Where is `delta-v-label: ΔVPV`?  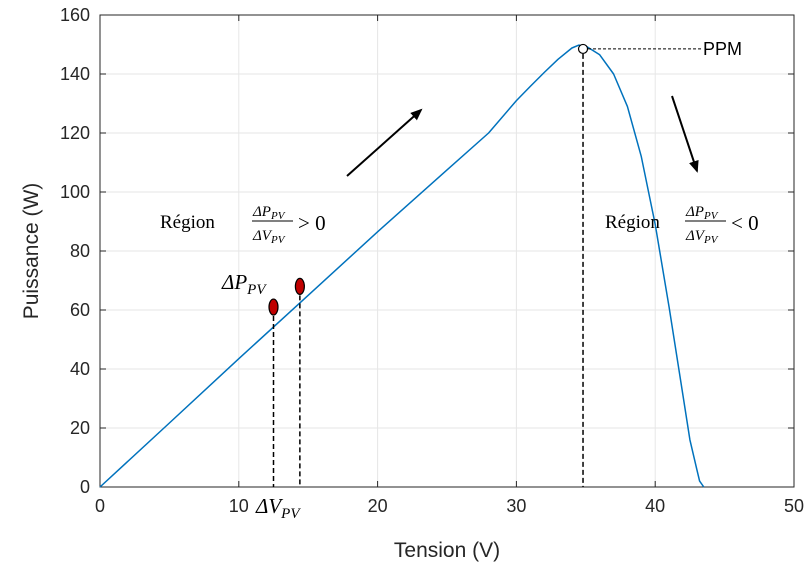
delta-v-label: ΔVPV is located at coordinates (278, 508).